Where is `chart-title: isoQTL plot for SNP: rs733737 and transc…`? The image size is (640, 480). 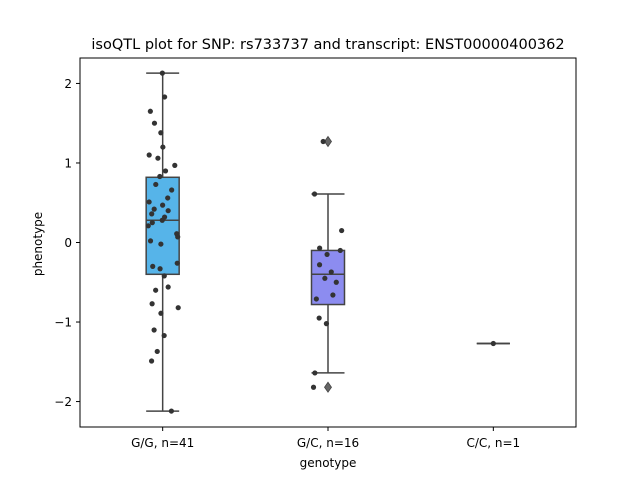
chart-title: isoQTL plot for SNP: rs733737 and transc… is located at coordinates (327, 45).